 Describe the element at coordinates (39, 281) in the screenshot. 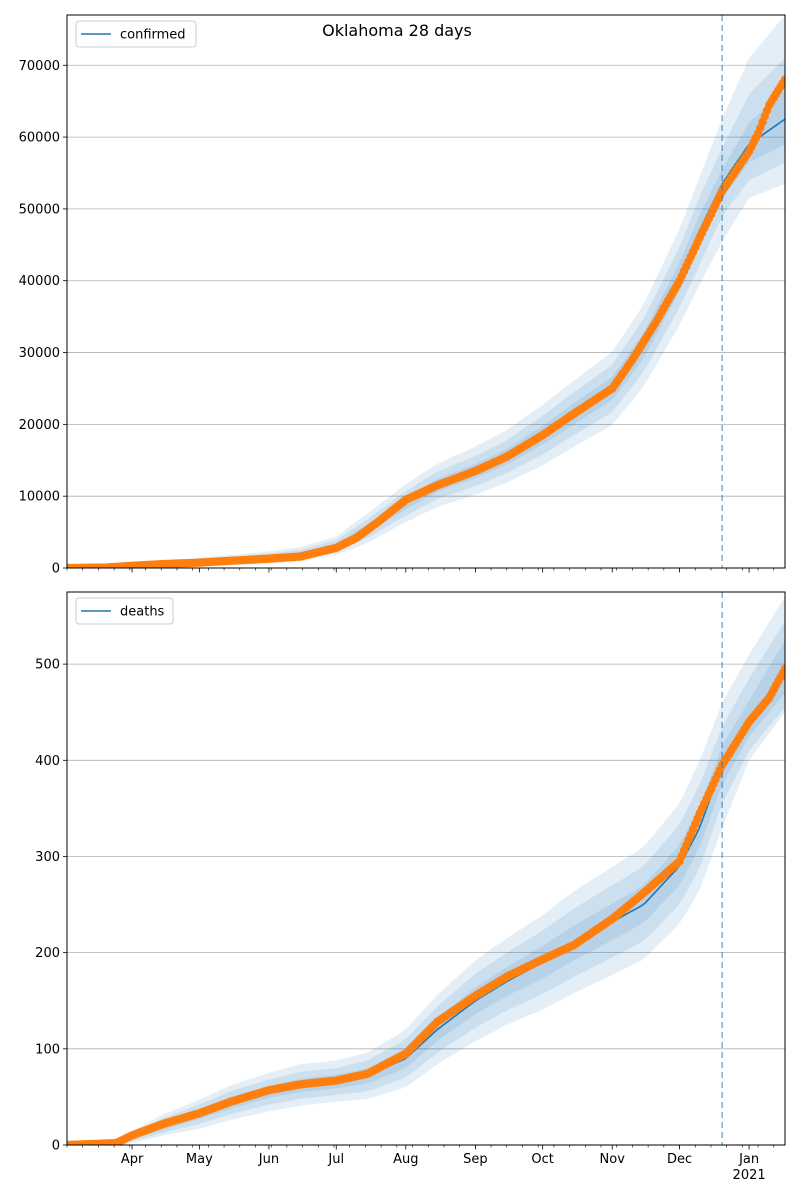

I see `y-tick-label: 40000` at that location.